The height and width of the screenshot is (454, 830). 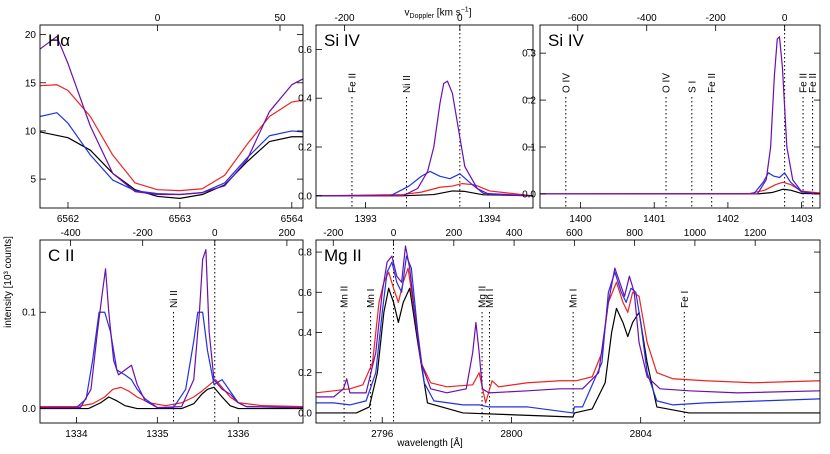 I want to click on c2-toptick-label-2: 0, so click(x=215, y=233).